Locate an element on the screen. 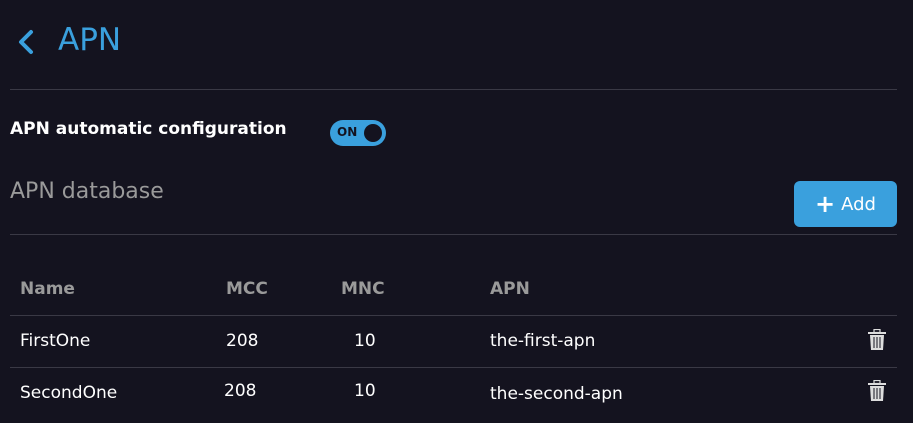  plus-icon: + is located at coordinates (825, 204).